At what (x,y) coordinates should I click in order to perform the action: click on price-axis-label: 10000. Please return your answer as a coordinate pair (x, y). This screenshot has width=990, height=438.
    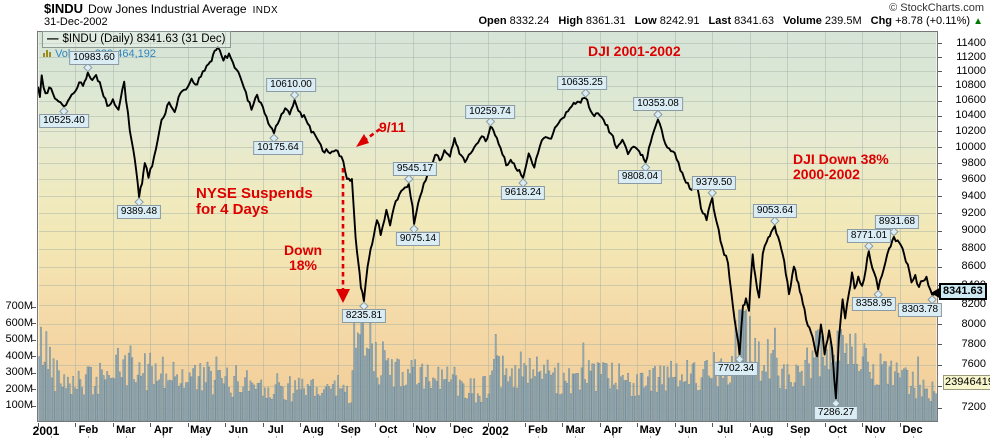
    Looking at the image, I should click on (970, 146).